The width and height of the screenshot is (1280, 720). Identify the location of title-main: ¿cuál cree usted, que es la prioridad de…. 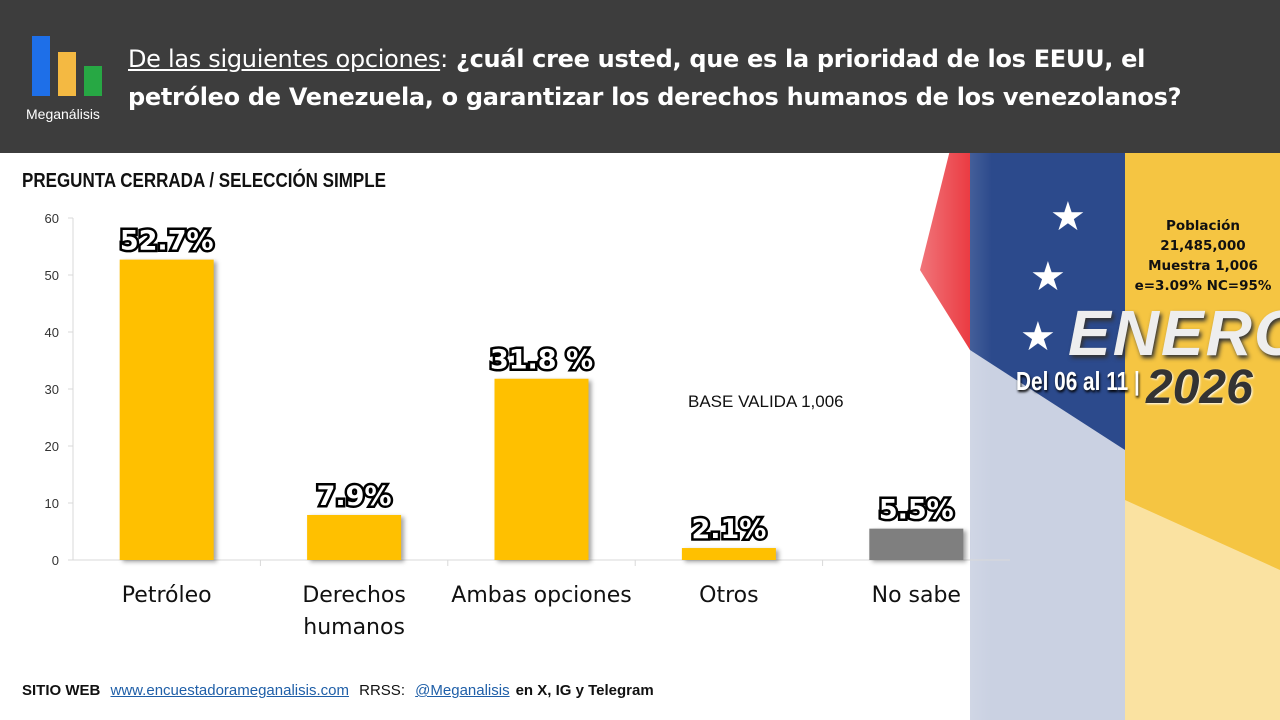
(655, 78).